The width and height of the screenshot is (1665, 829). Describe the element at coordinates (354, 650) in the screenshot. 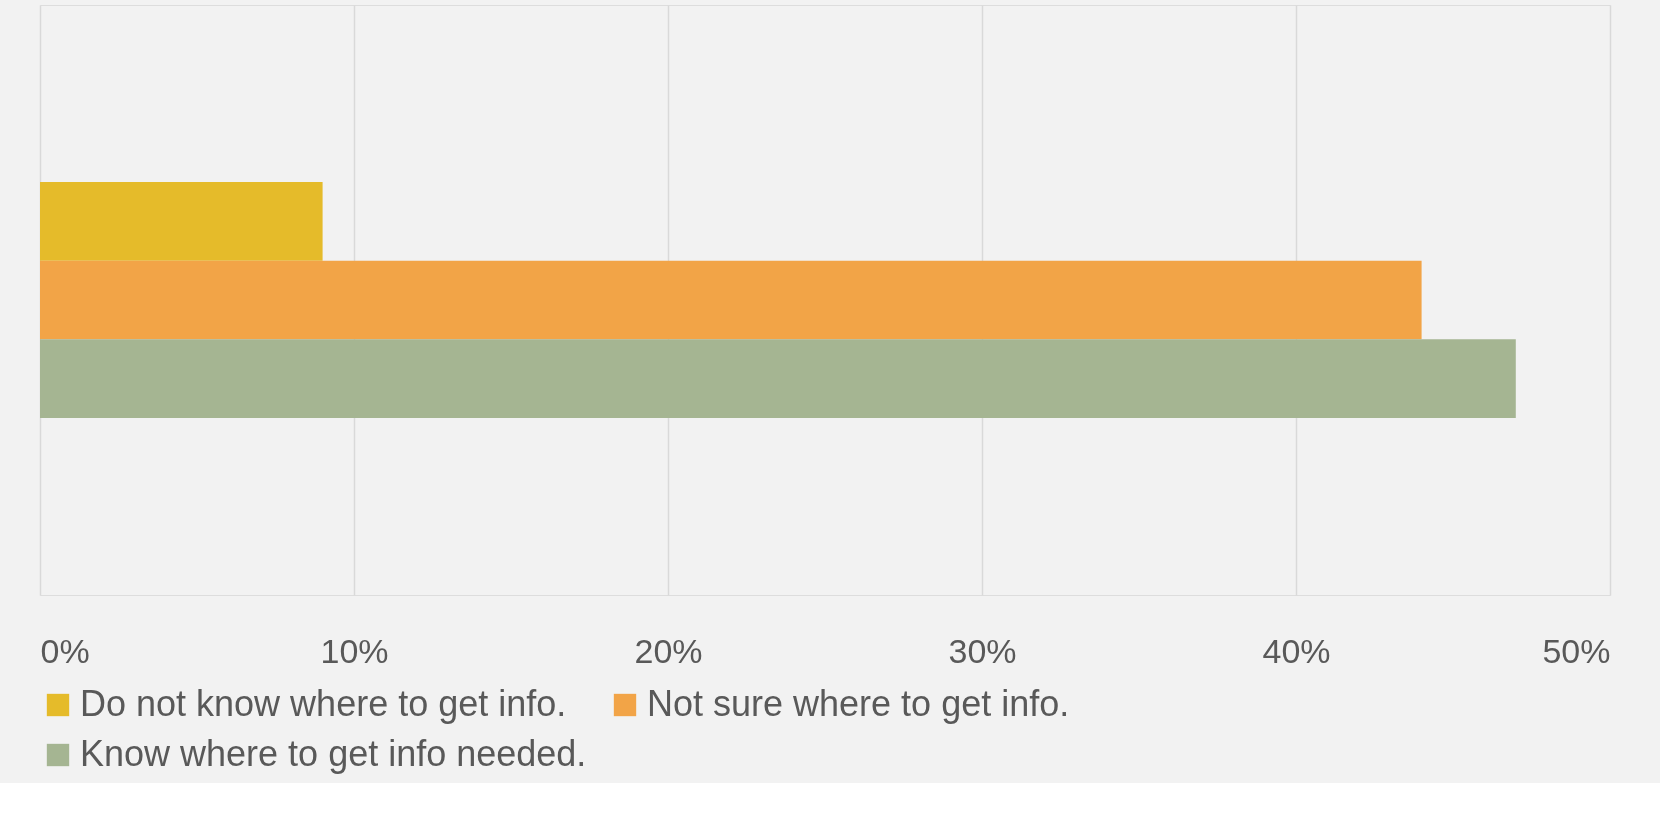

I see `x-tick-label: 10%` at that location.